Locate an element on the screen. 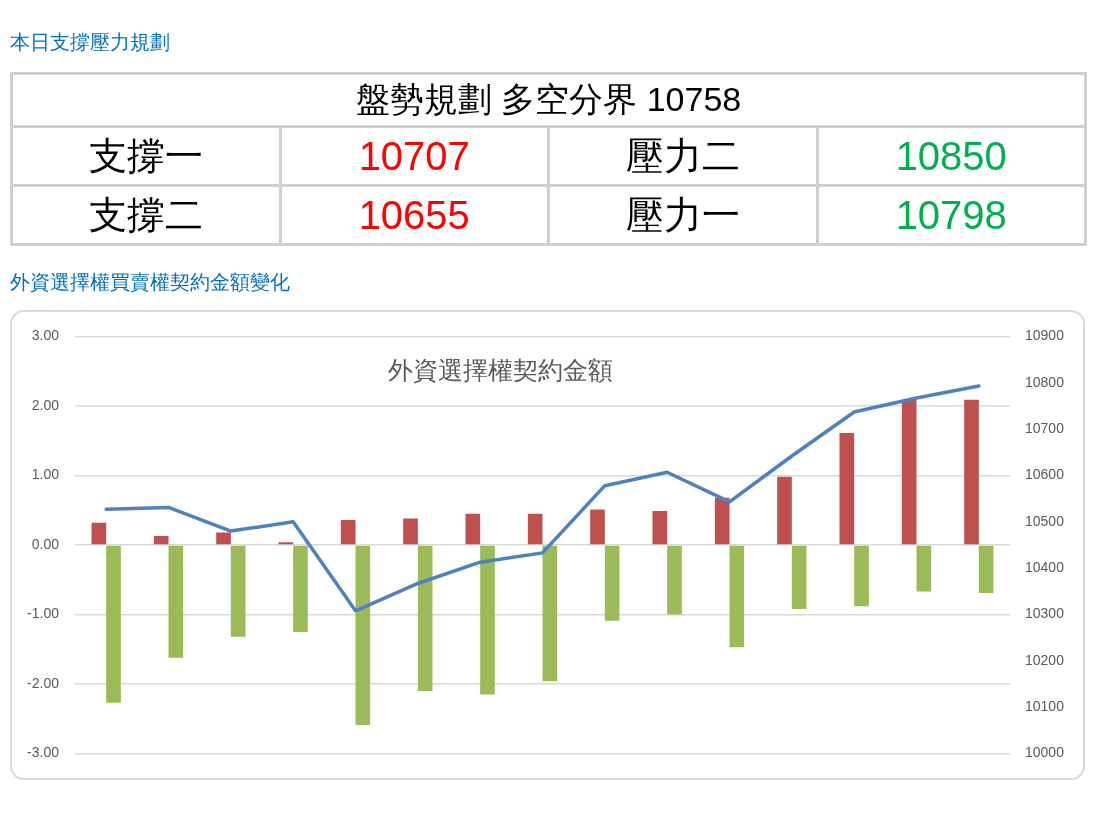 This screenshot has height=820, width=1100. category-label: 支撐一 is located at coordinates (145, 156).